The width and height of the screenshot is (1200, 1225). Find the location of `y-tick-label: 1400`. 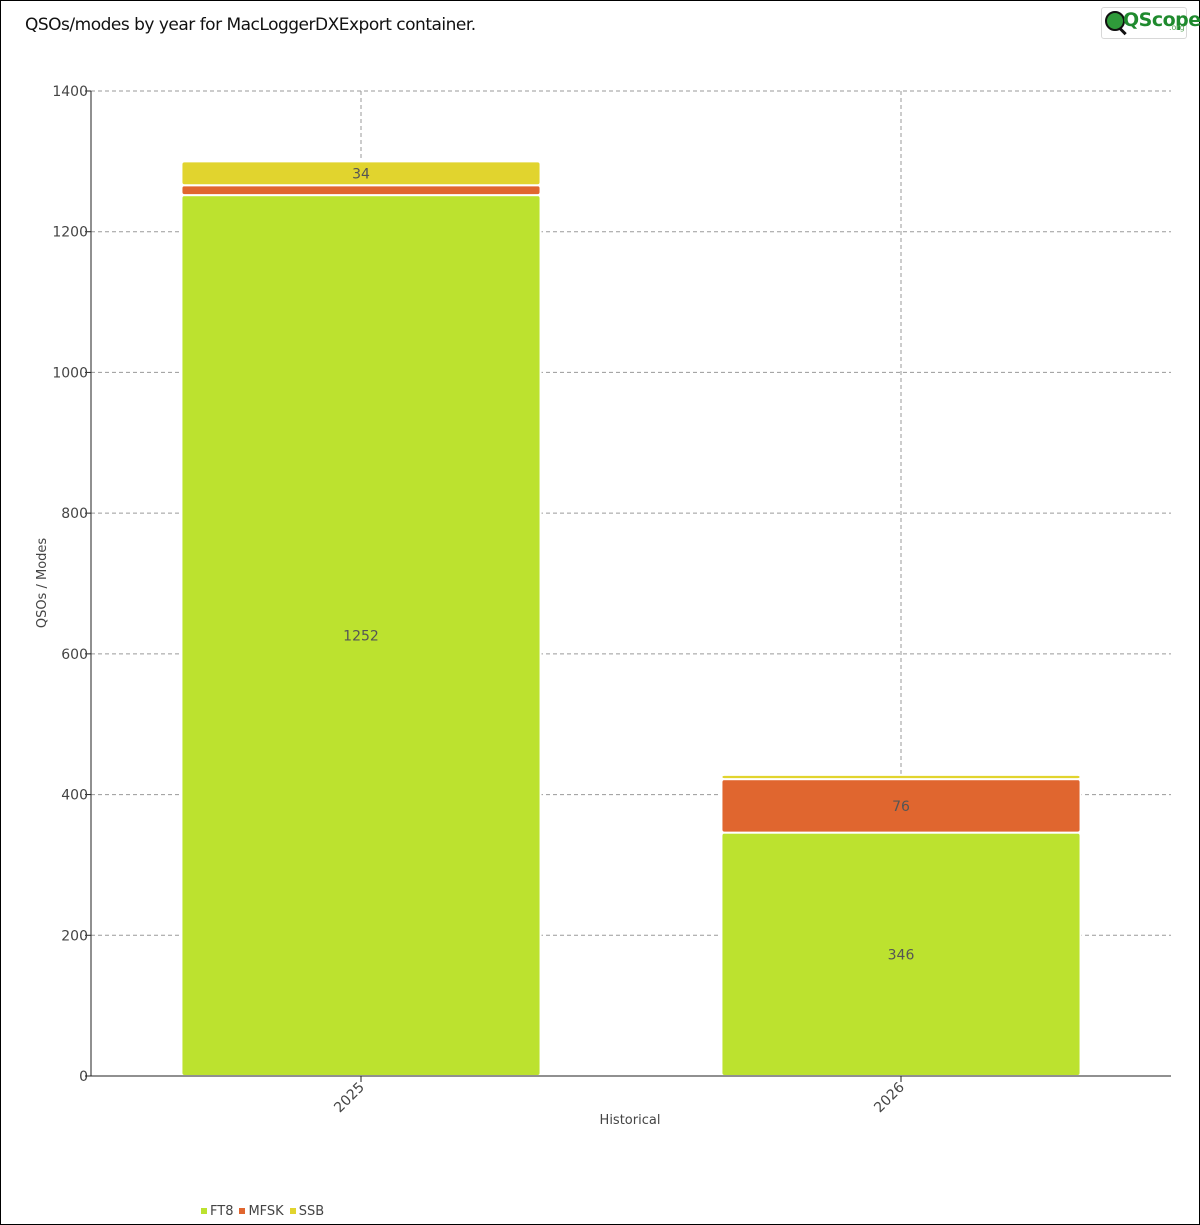

y-tick-label: 1400 is located at coordinates (70, 92).